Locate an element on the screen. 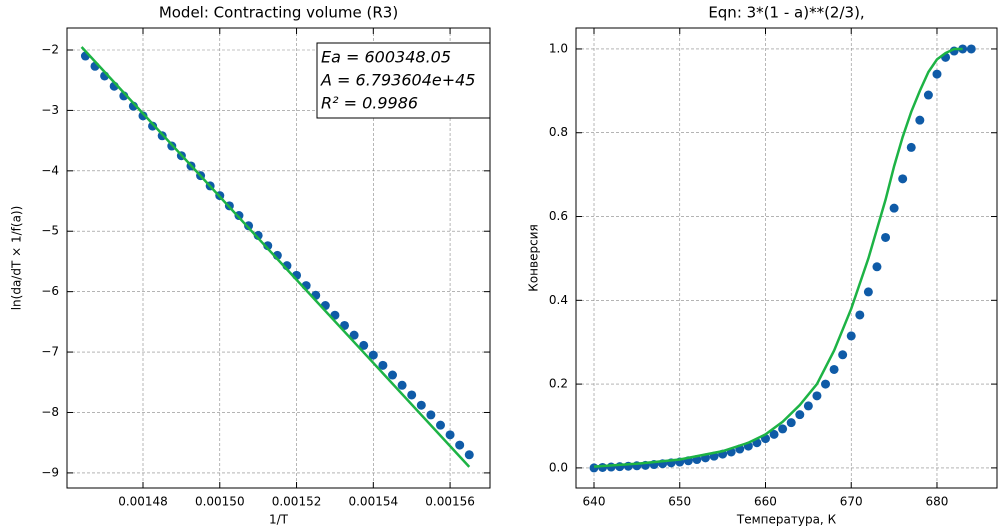 This screenshot has height=532, width=1002. y-tick-label: −6 is located at coordinates (50, 291).